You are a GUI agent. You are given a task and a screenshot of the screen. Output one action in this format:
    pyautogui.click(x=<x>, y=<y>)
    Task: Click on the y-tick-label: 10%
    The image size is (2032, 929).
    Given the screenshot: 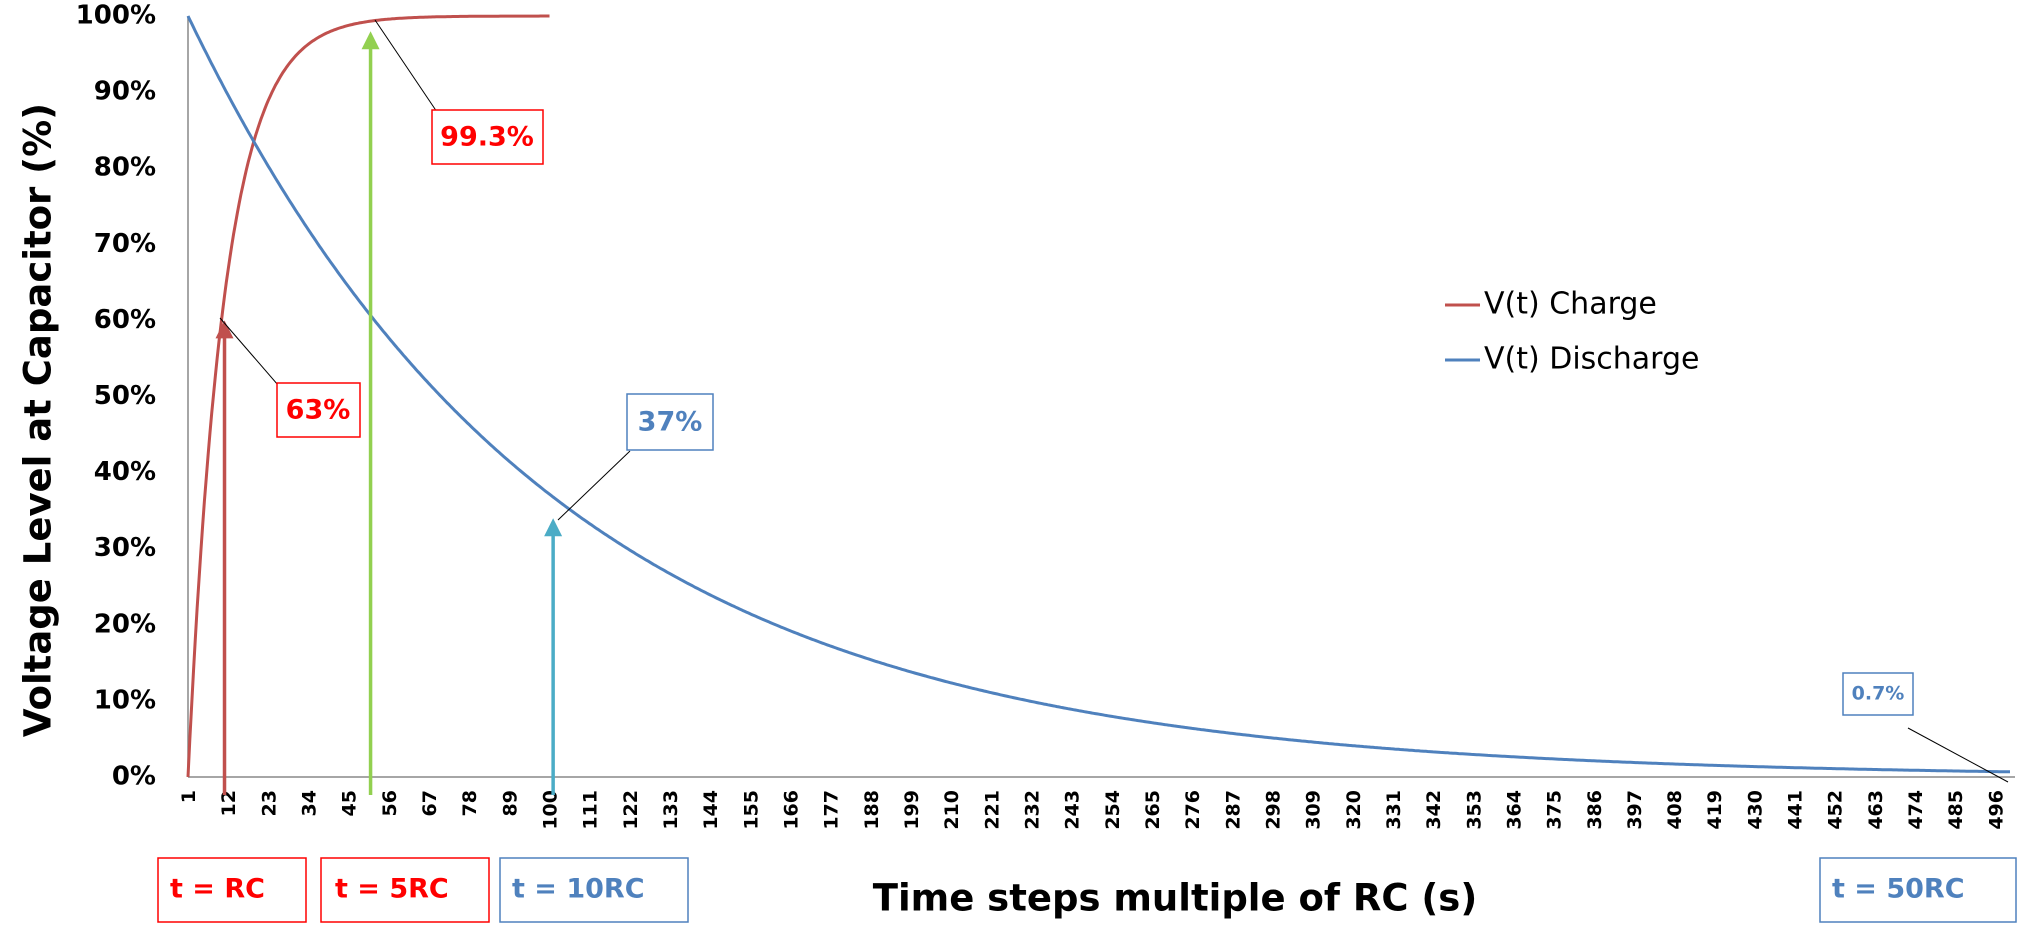 What is the action you would take?
    pyautogui.click(x=125, y=700)
    